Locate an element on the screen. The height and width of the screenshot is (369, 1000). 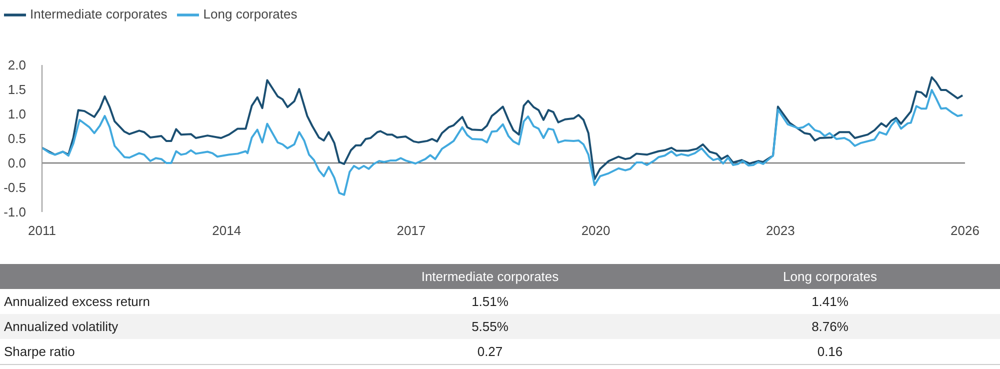
legend-label: Long corporates is located at coordinates (250, 14).